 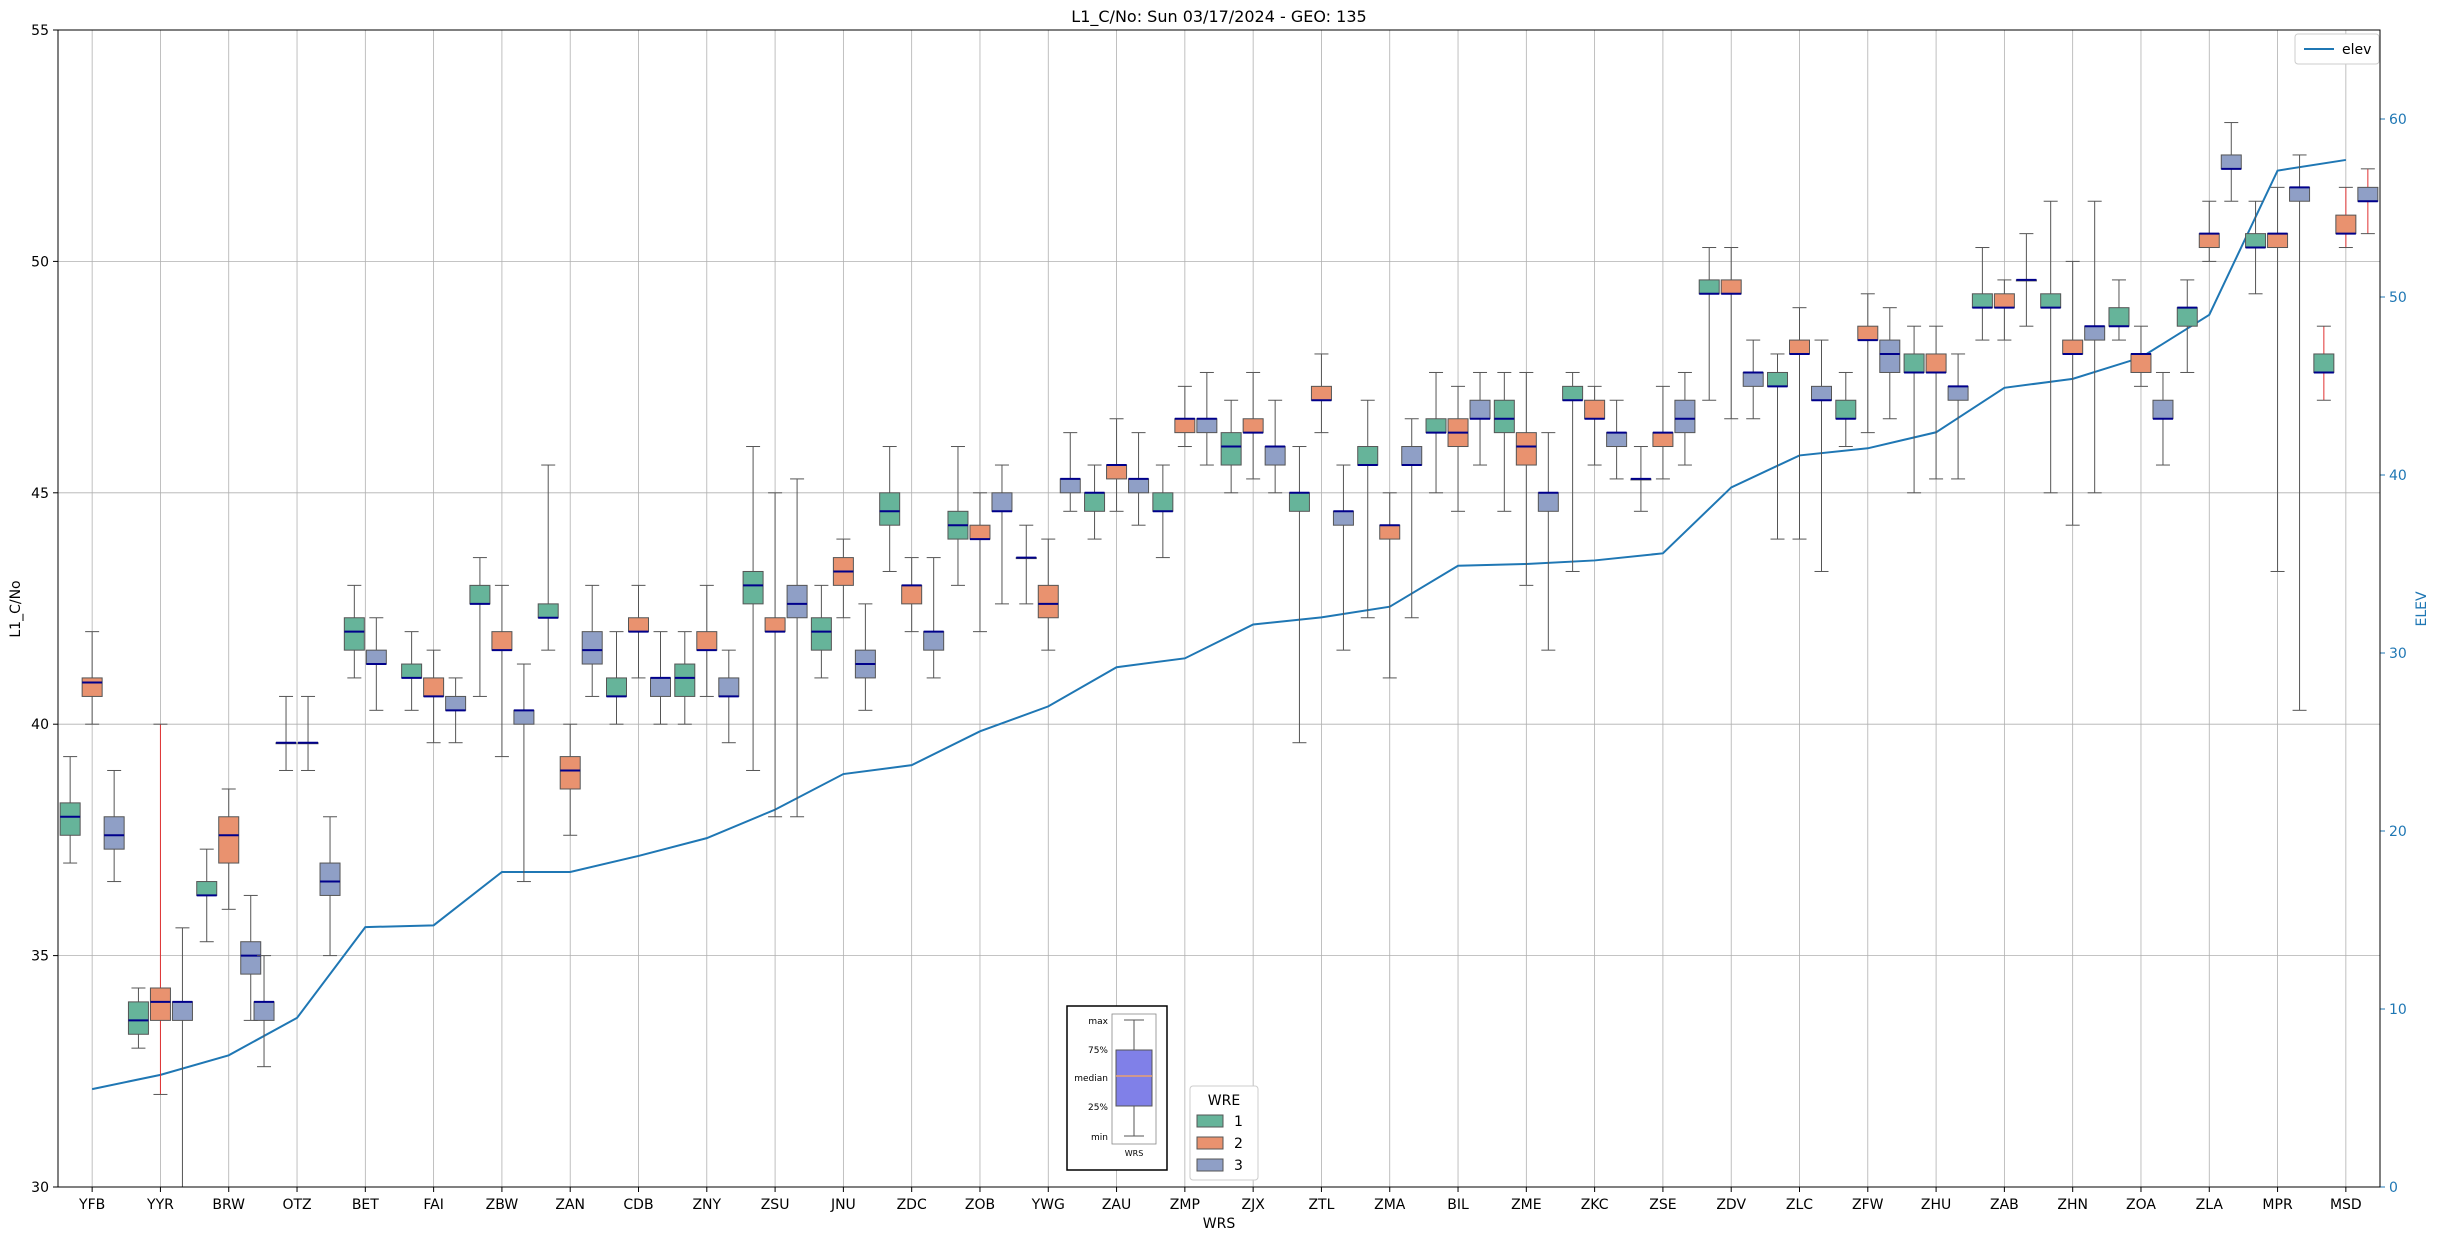 I want to click on x-tick-label: ZAN, so click(x=570, y=1205).